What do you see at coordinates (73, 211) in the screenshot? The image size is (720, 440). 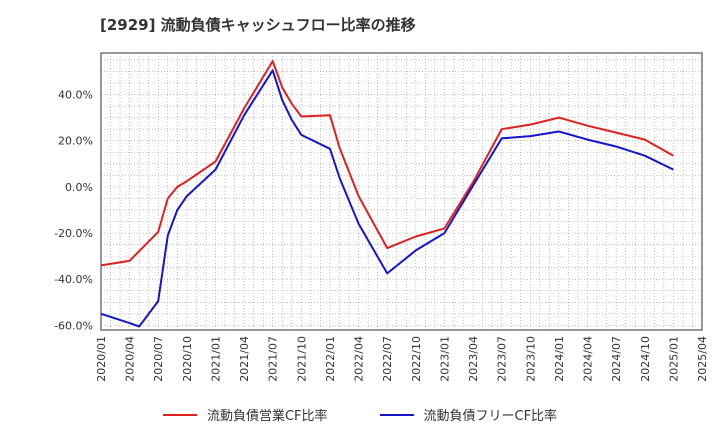 I see `y-tick-labels: 40.0% 20.0% 0.0% -20.0% -40.0% -60.0%` at bounding box center [73, 211].